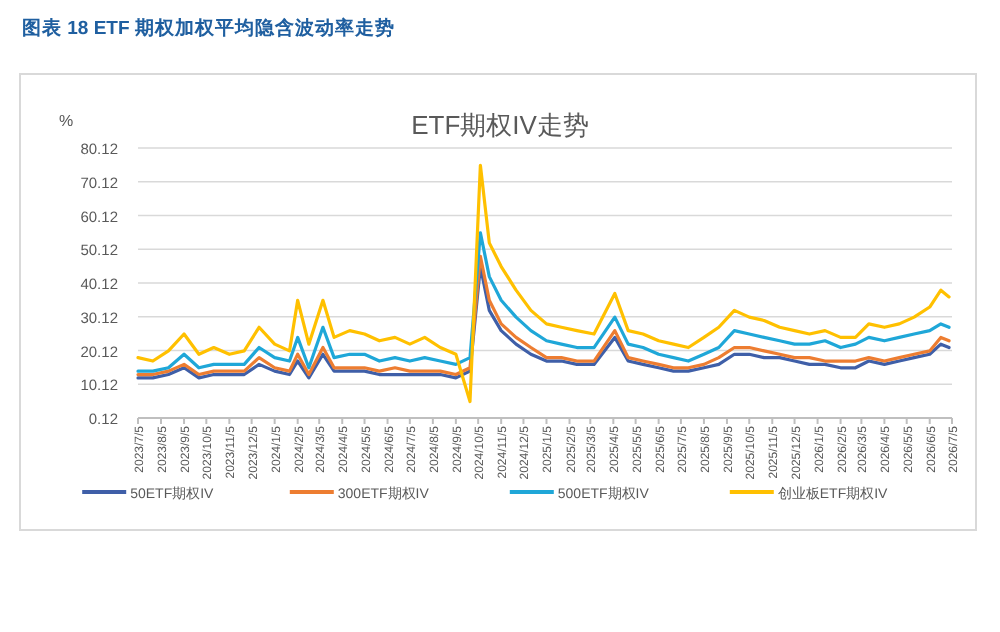 Image resolution: width=1000 pixels, height=632 pixels. I want to click on chart-subtitle: ETF期权IV走势, so click(500, 125).